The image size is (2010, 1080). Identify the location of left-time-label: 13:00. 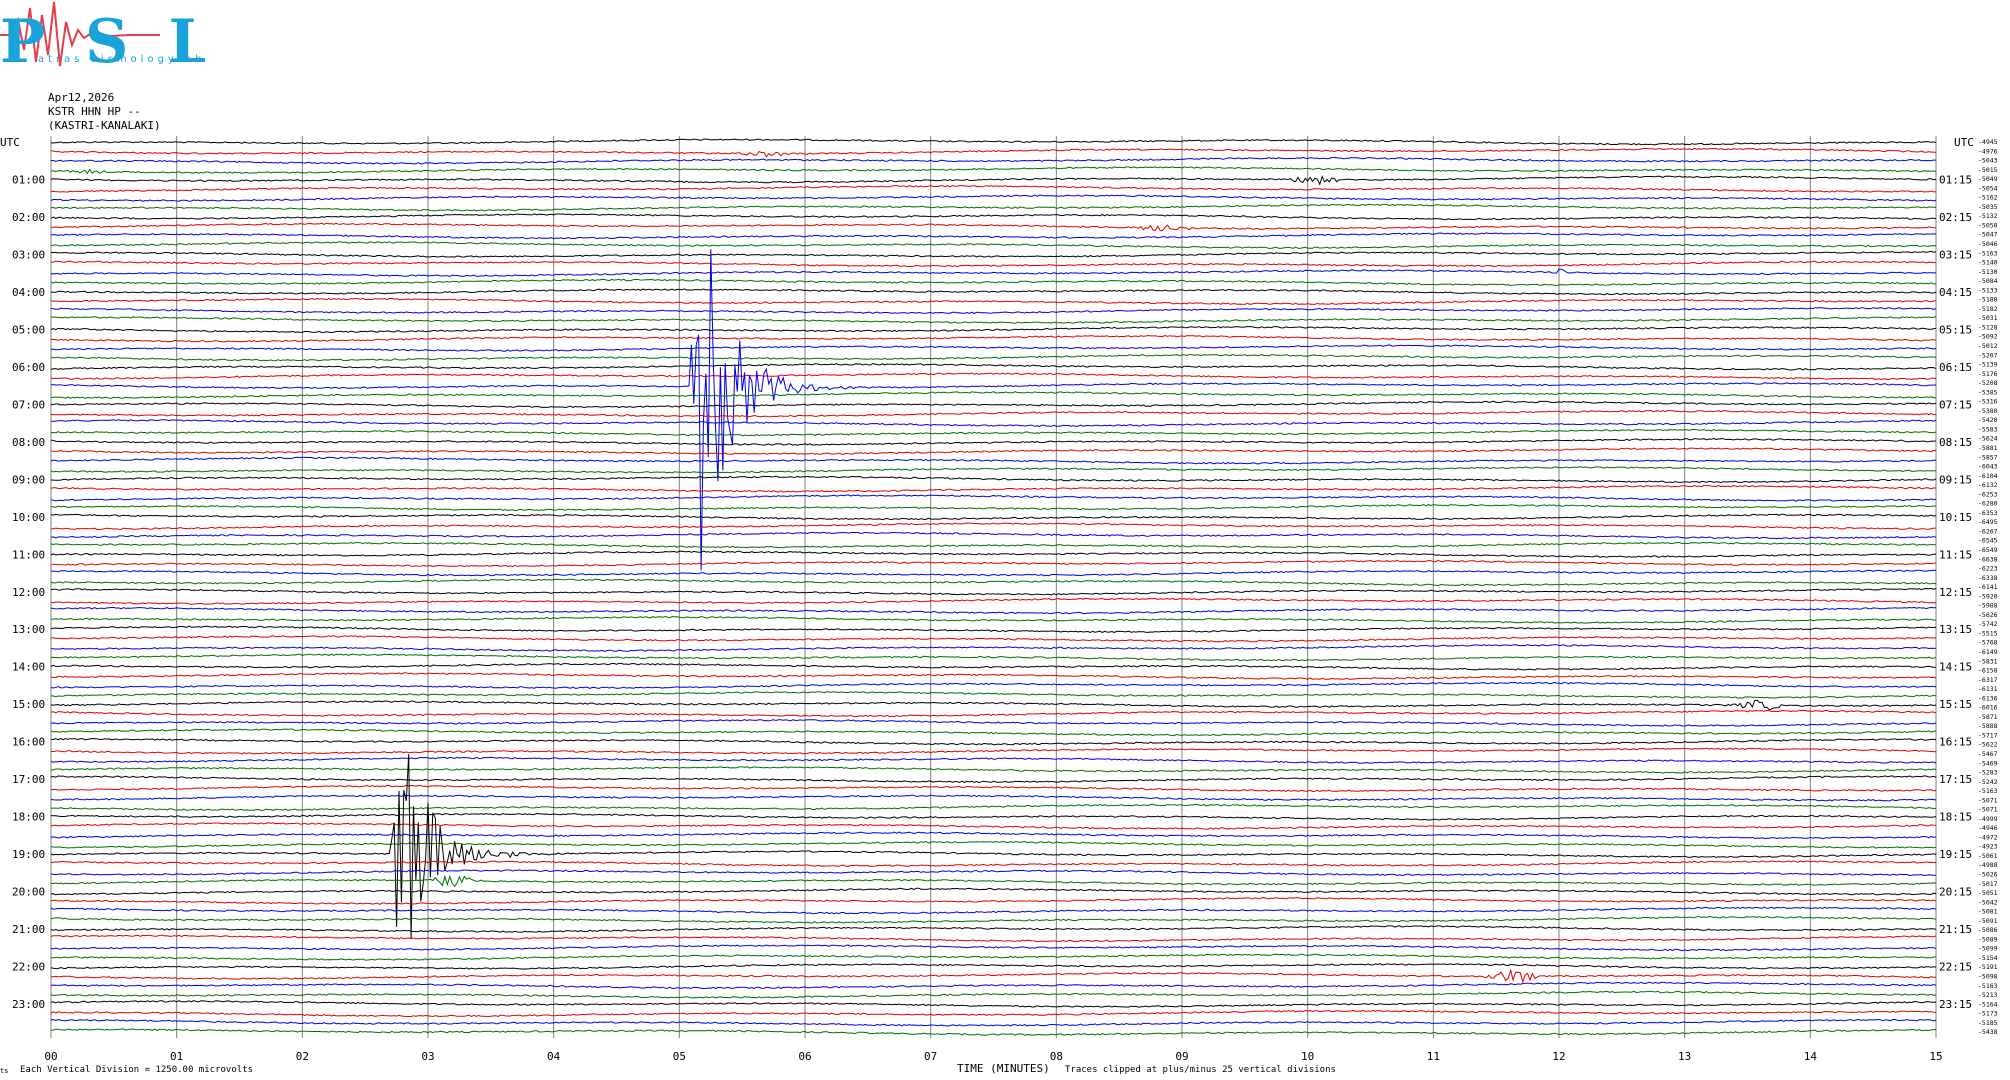
(28, 629).